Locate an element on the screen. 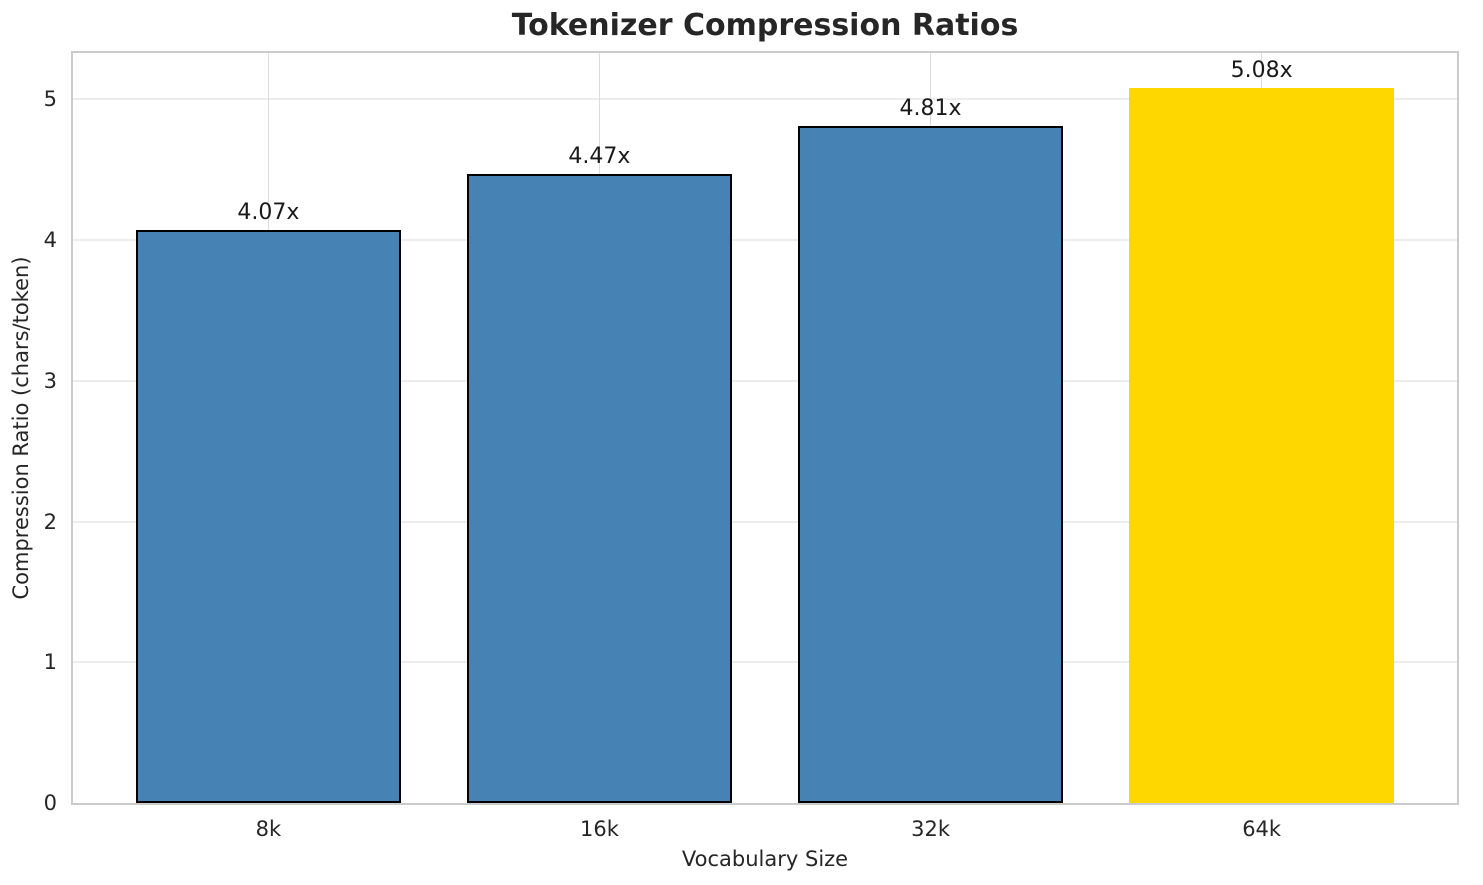 The width and height of the screenshot is (1483, 885). y-axis-label: Compression Ratio (chars/token) is located at coordinates (21, 428).